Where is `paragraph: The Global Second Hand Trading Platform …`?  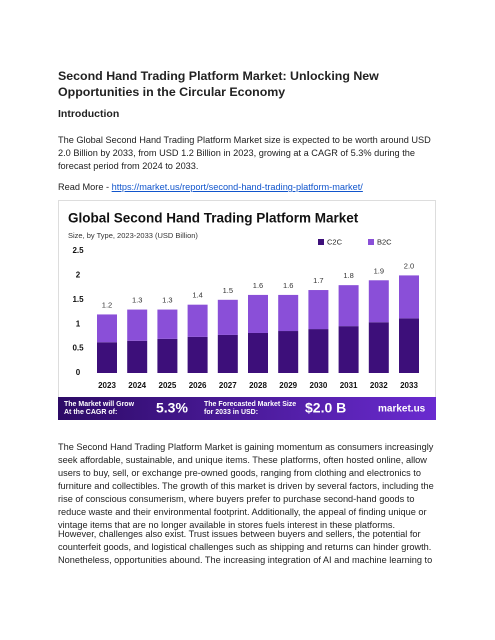
paragraph: The Global Second Hand Trading Platform … is located at coordinates (244, 153).